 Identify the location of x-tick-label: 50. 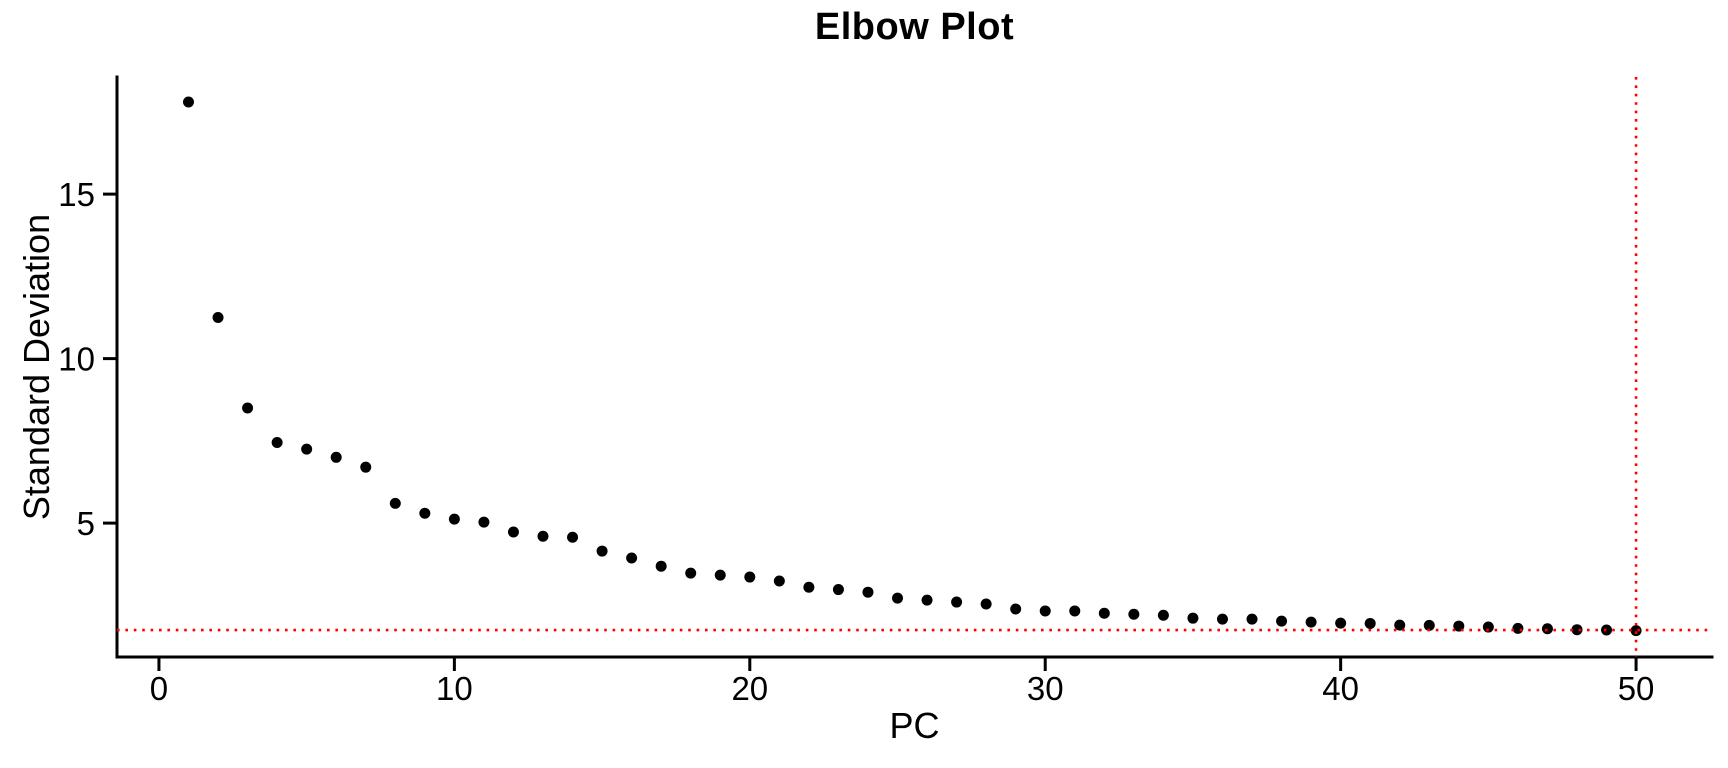
(1636, 688).